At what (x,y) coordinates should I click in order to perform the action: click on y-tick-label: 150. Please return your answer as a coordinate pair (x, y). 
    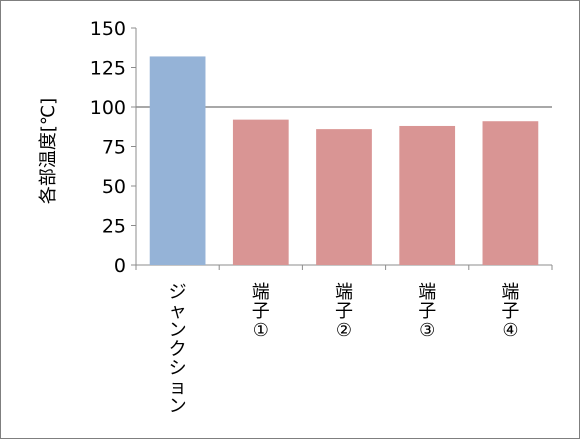
    Looking at the image, I should click on (108, 29).